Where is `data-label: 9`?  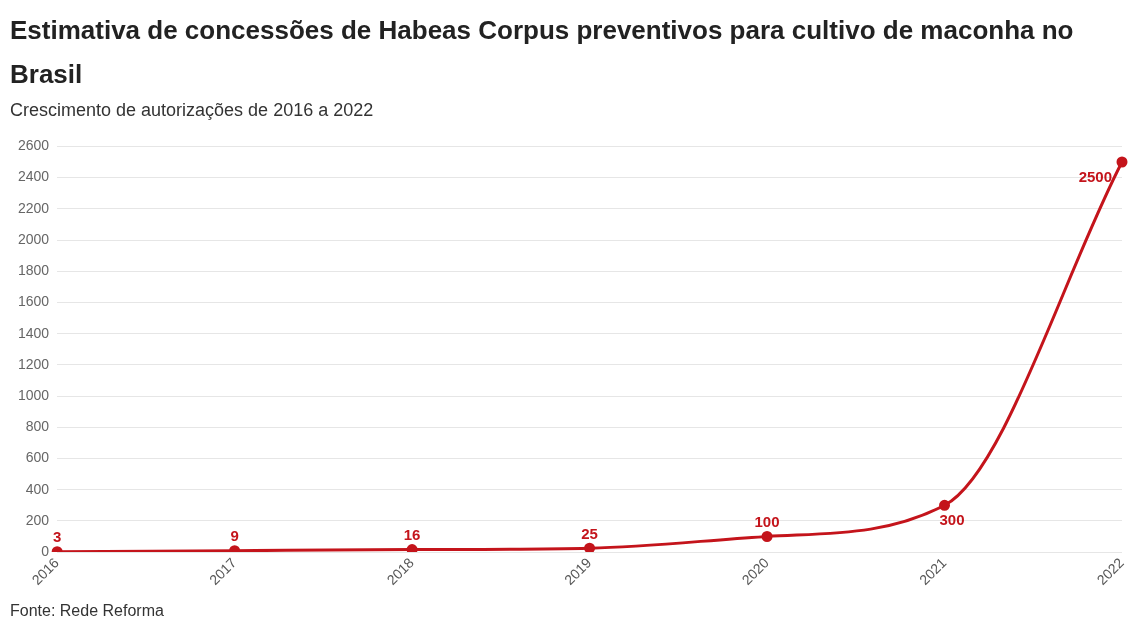 data-label: 9 is located at coordinates (234, 536).